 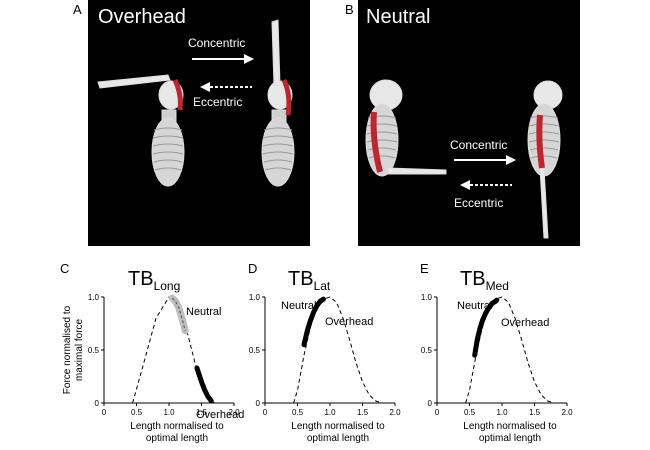 I want to click on overhead-title: Overhead, so click(x=142, y=17).